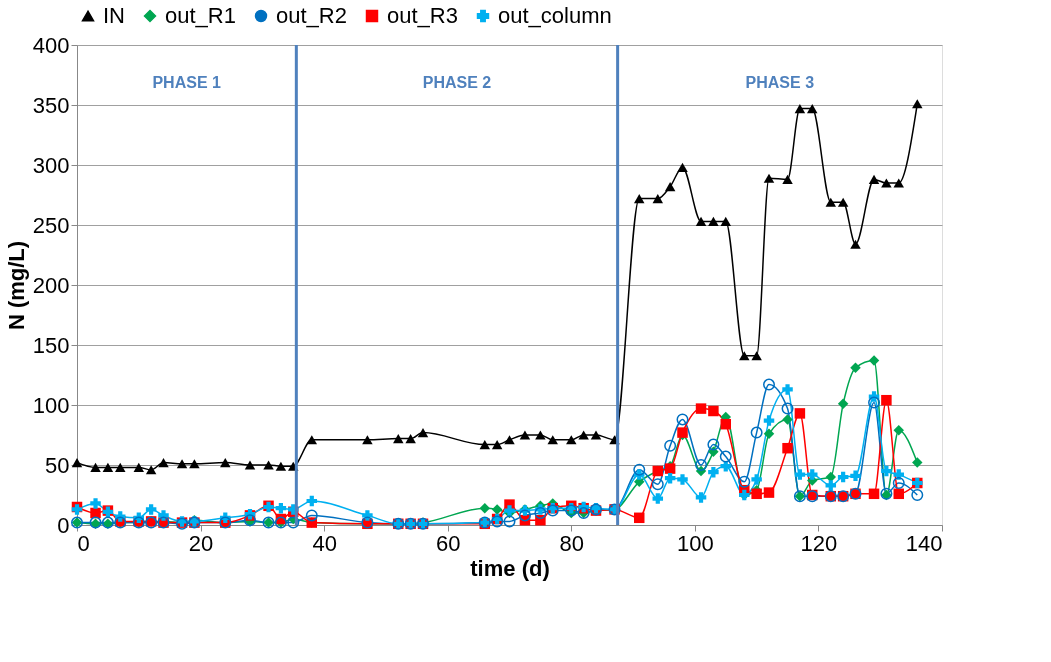 Image resolution: width=1051 pixels, height=662 pixels. What do you see at coordinates (114, 15) in the screenshot?
I see `legend-label: IN` at bounding box center [114, 15].